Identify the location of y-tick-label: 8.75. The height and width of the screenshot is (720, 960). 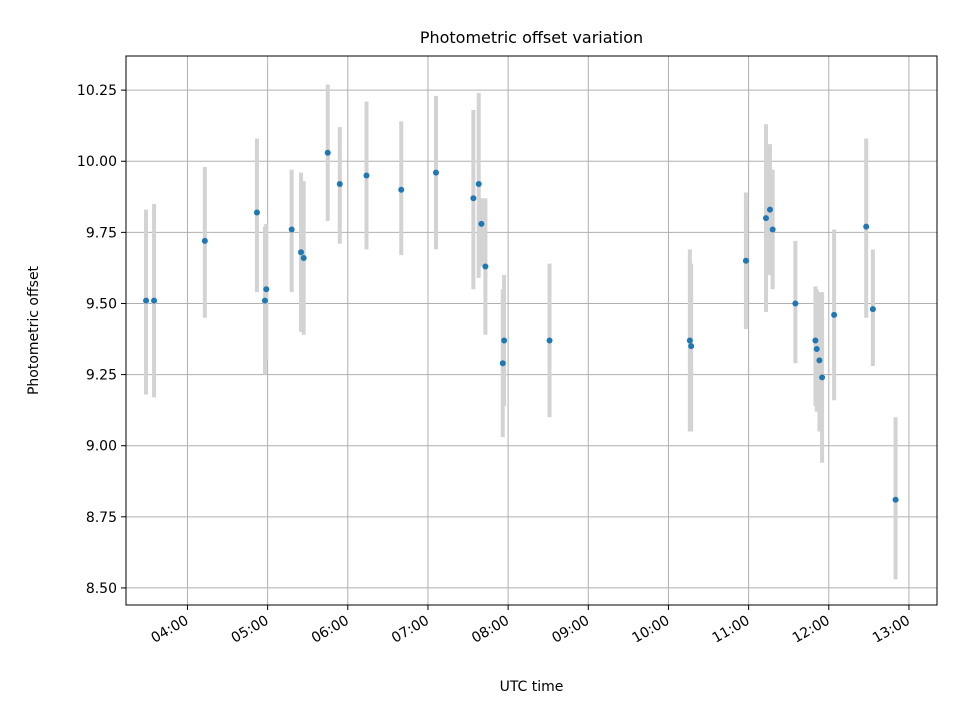
(101, 518).